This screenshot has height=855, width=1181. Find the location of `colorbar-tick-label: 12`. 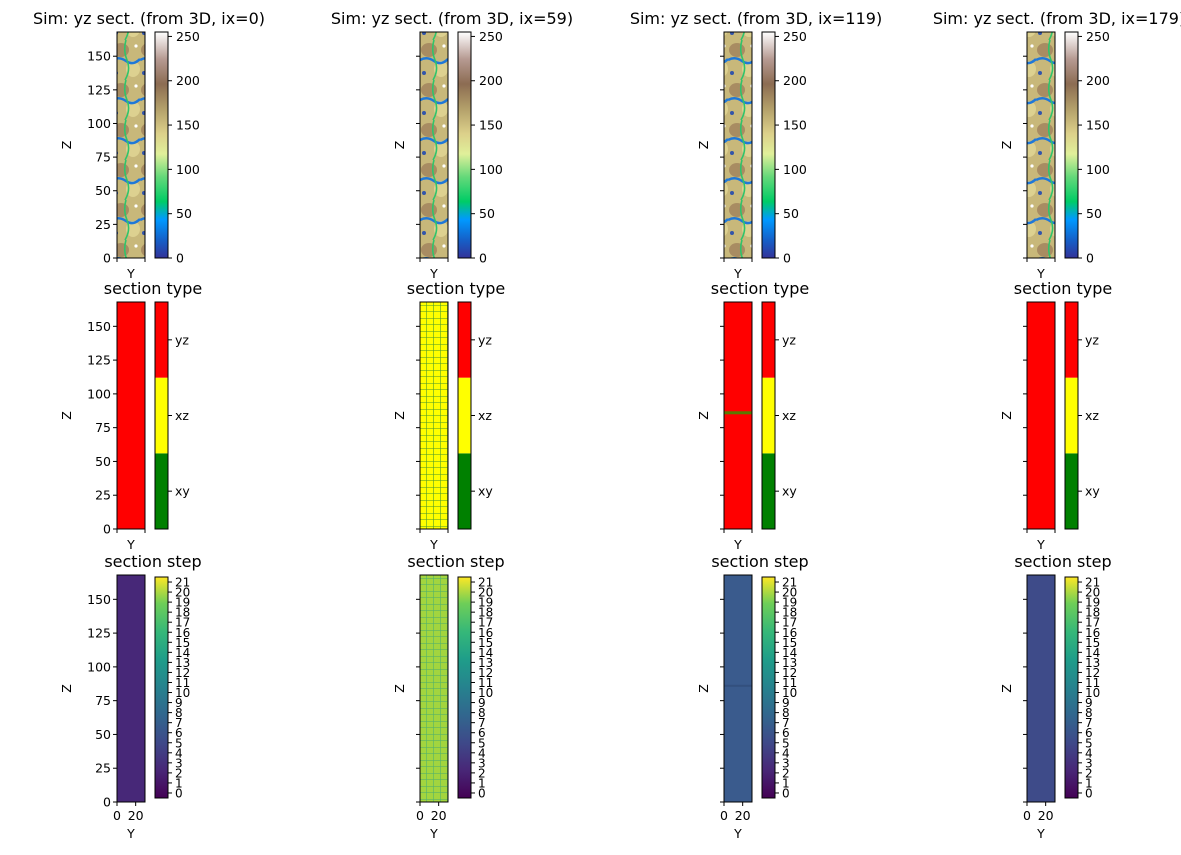

colorbar-tick-label: 12 is located at coordinates (1092, 673).